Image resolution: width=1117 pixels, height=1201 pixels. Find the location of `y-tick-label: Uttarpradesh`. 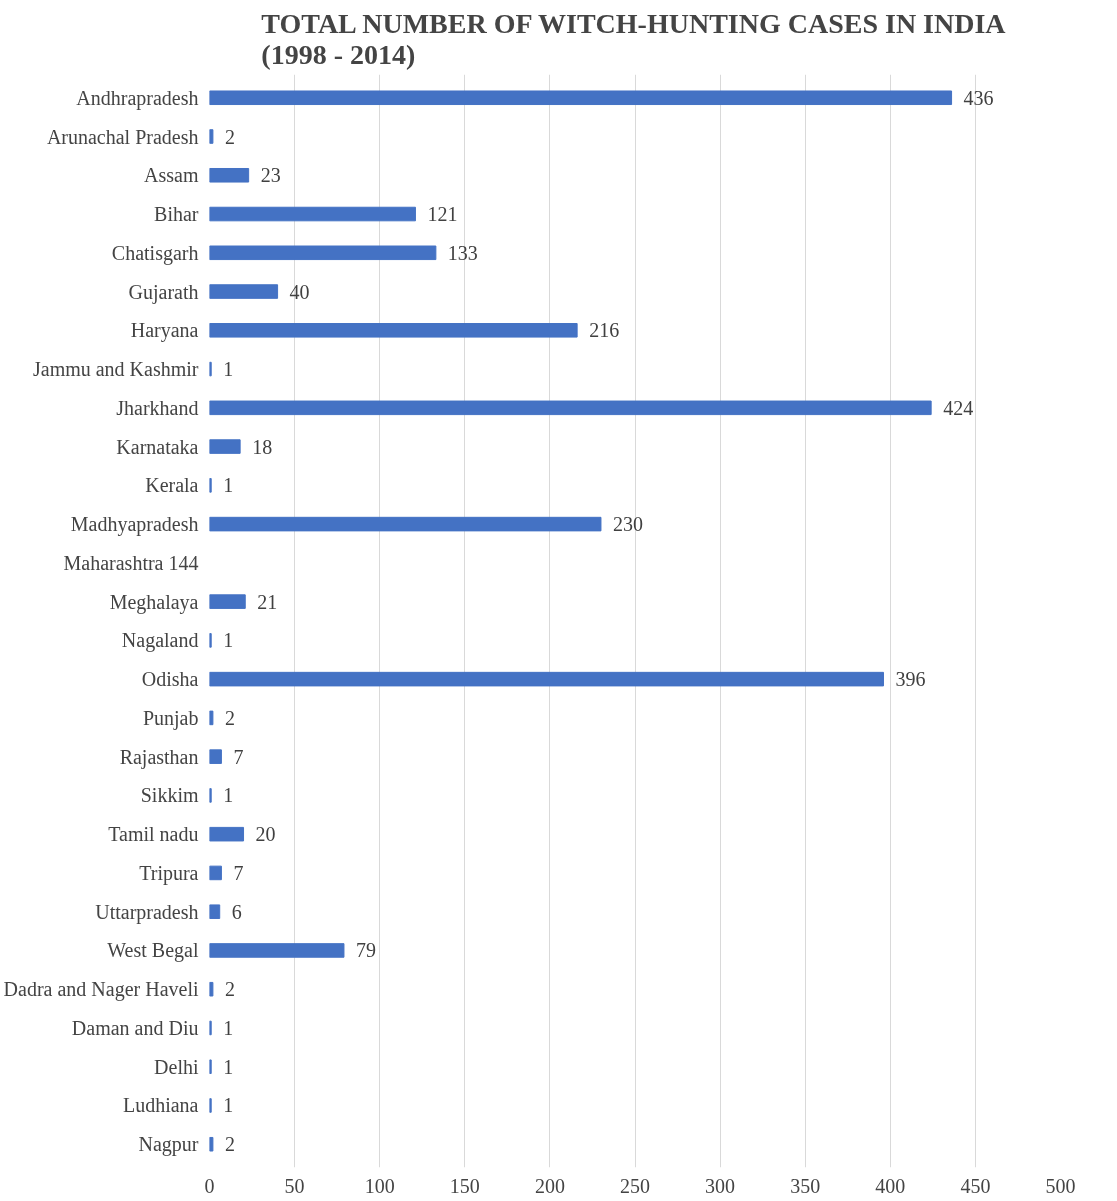

y-tick-label: Uttarpradesh is located at coordinates (147, 912).